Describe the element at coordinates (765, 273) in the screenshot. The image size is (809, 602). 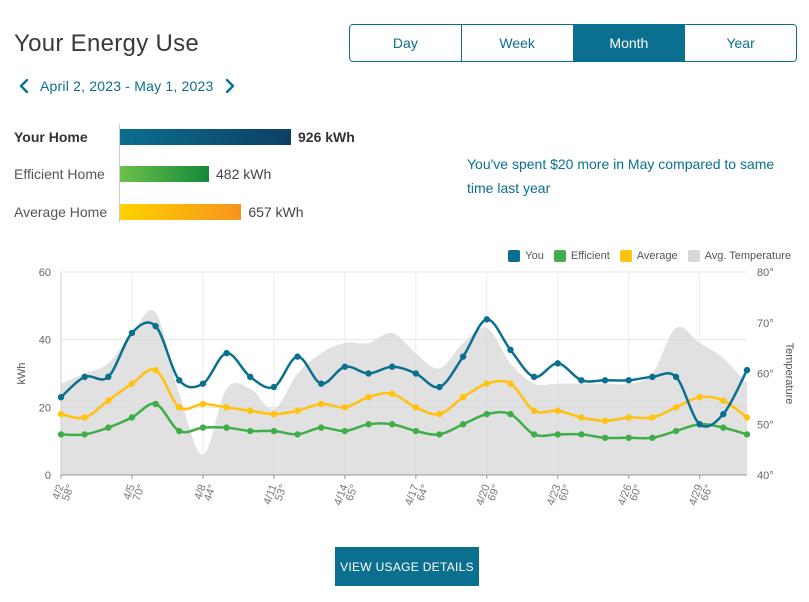
I see `y2-tick-label: 80°` at that location.